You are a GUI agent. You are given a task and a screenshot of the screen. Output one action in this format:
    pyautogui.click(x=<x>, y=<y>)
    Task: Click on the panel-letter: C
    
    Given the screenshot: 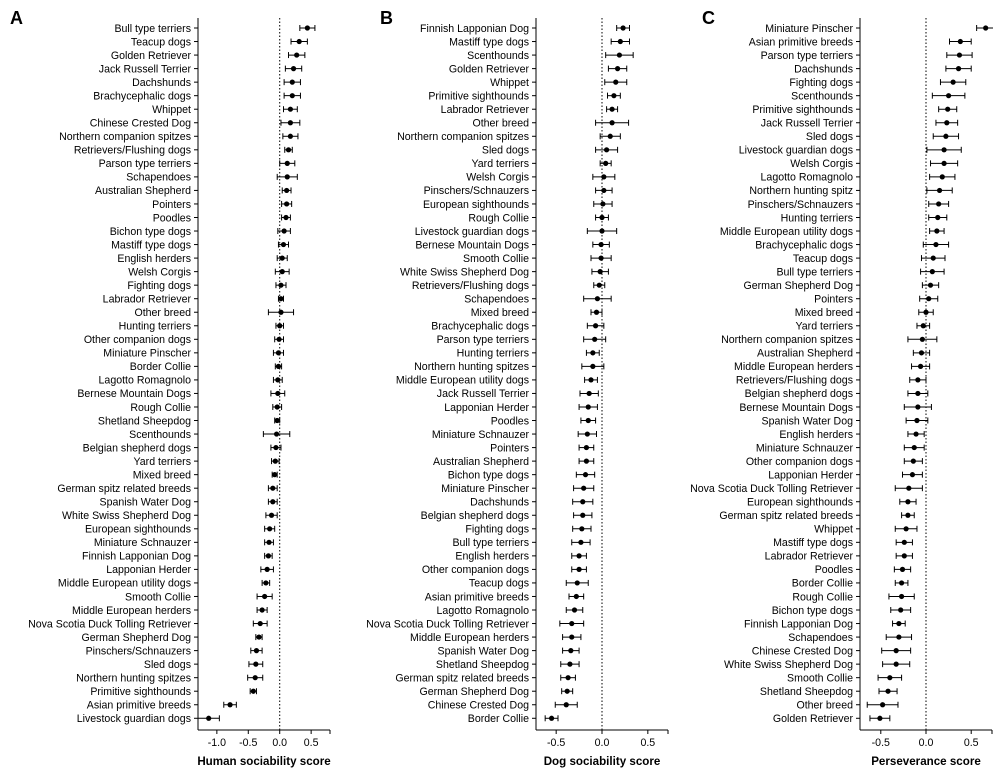 What is the action you would take?
    pyautogui.click(x=708, y=18)
    